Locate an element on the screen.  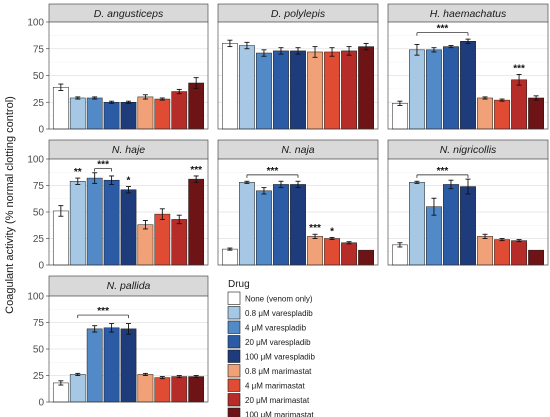
legend-label: 0.8 μM varespladib is located at coordinates (279, 313).